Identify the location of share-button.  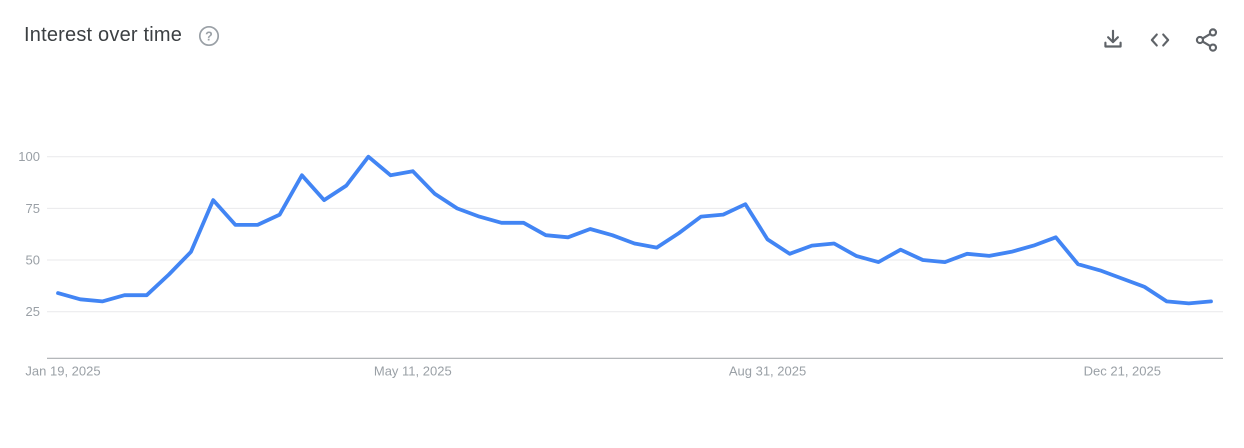
(1207, 40).